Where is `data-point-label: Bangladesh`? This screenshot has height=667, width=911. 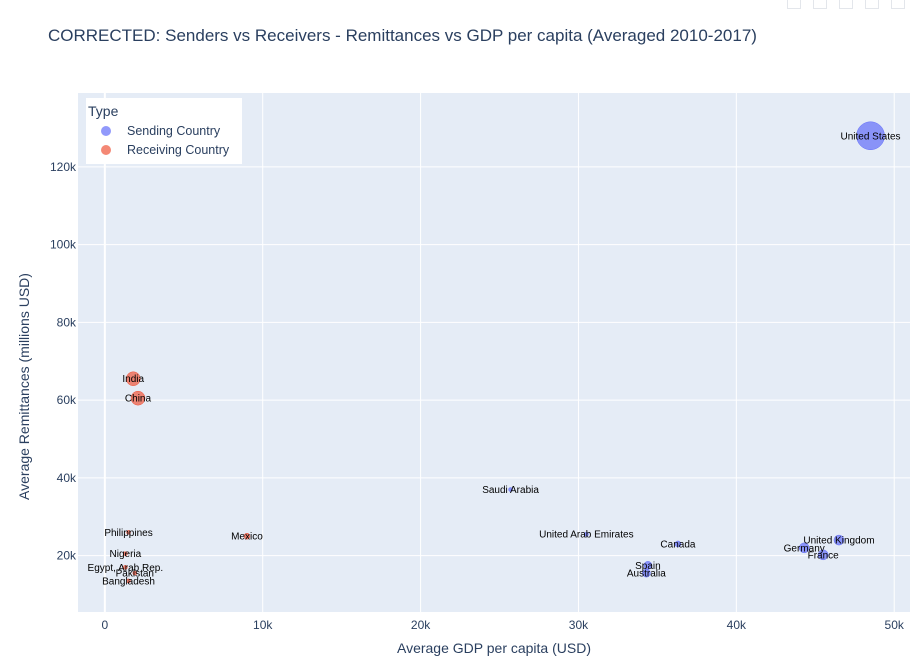
data-point-label: Bangladesh is located at coordinates (128, 581).